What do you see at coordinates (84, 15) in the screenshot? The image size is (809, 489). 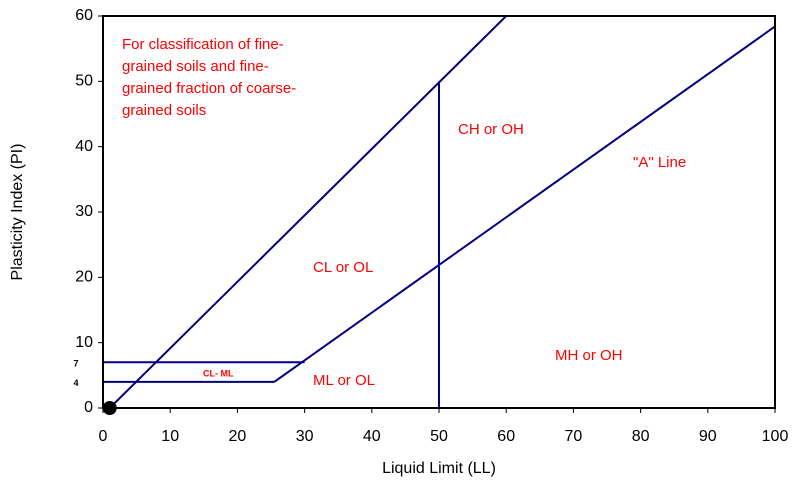 I see `y-tick-label: 60` at bounding box center [84, 15].